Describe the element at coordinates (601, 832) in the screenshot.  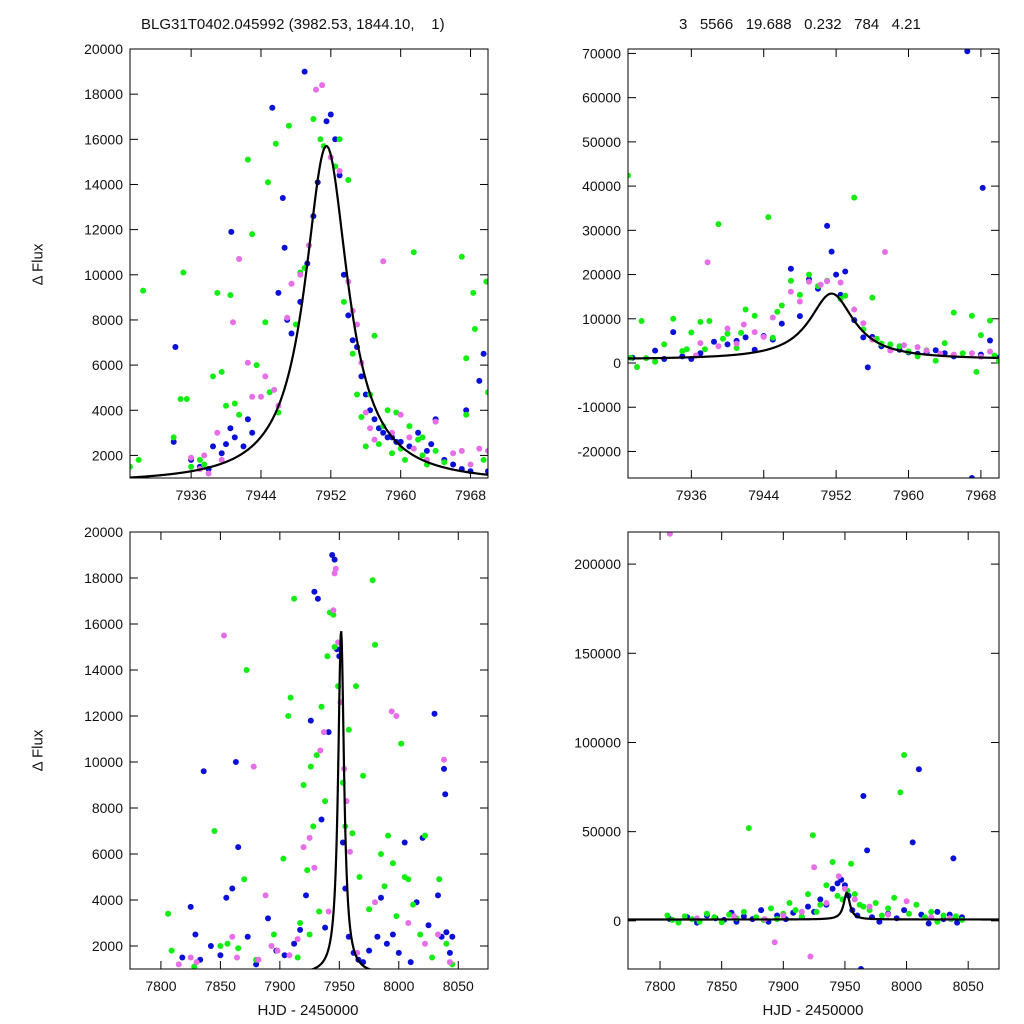
I see `y-tick-label: 50000` at that location.